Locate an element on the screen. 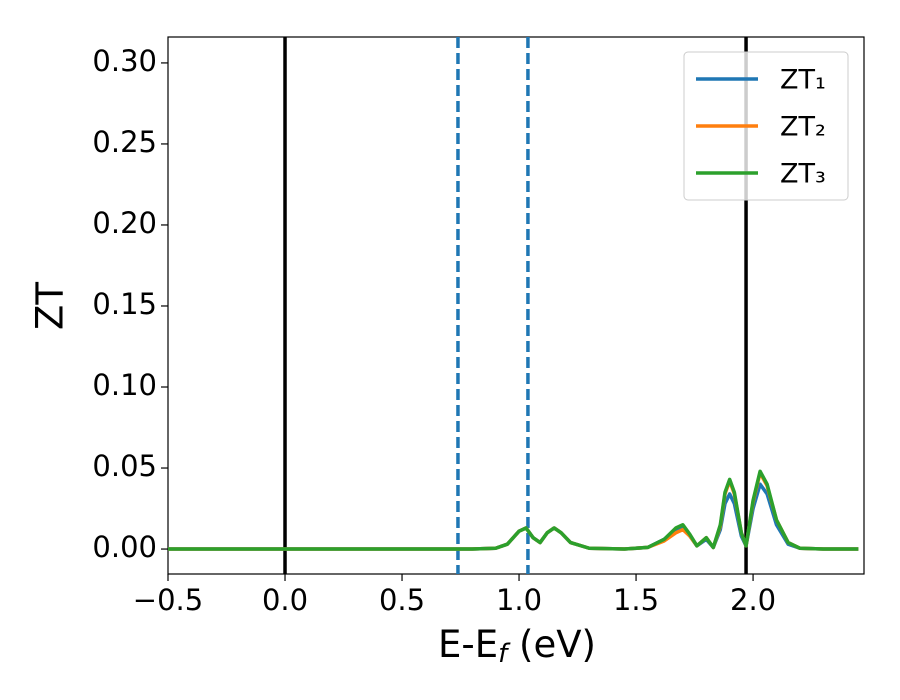  x-tick-label: −0.5 is located at coordinates (168, 600).